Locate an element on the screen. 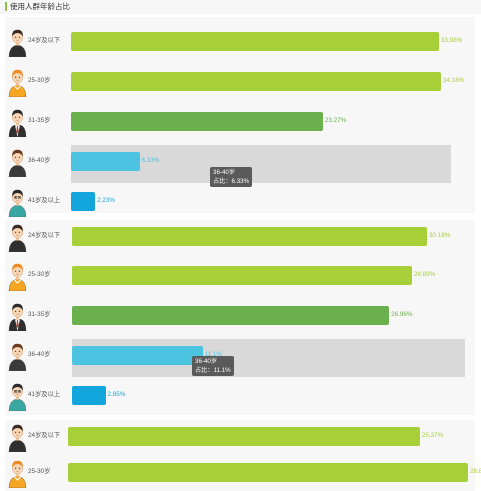  chart-row: 25-30岁 28.89% is located at coordinates (240, 276).